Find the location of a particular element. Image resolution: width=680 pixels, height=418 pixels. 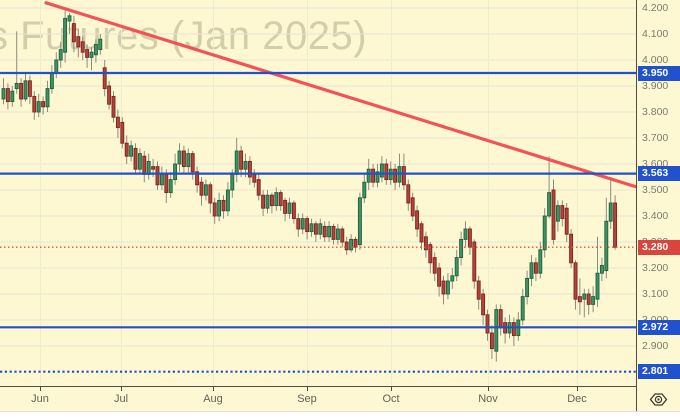

month-label: Nov is located at coordinates (488, 399).